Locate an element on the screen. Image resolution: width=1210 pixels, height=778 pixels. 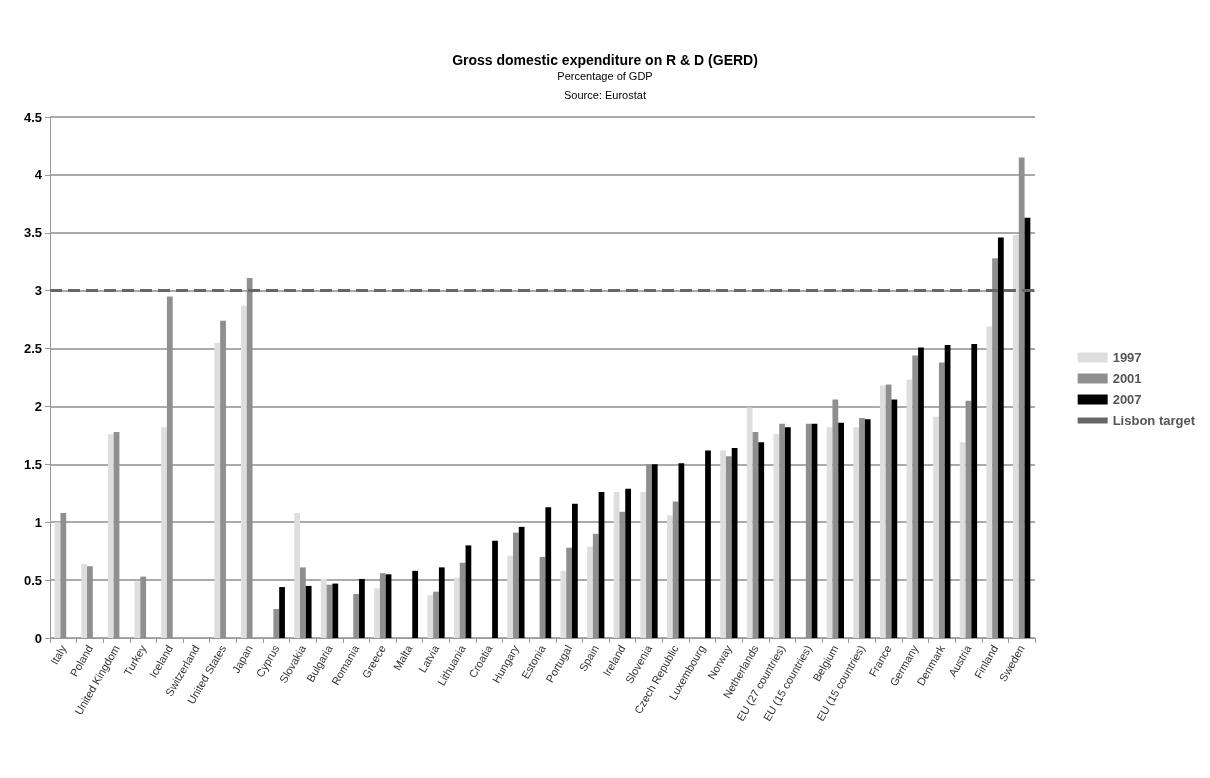
y-tick-label: 4 is located at coordinates (38, 175).